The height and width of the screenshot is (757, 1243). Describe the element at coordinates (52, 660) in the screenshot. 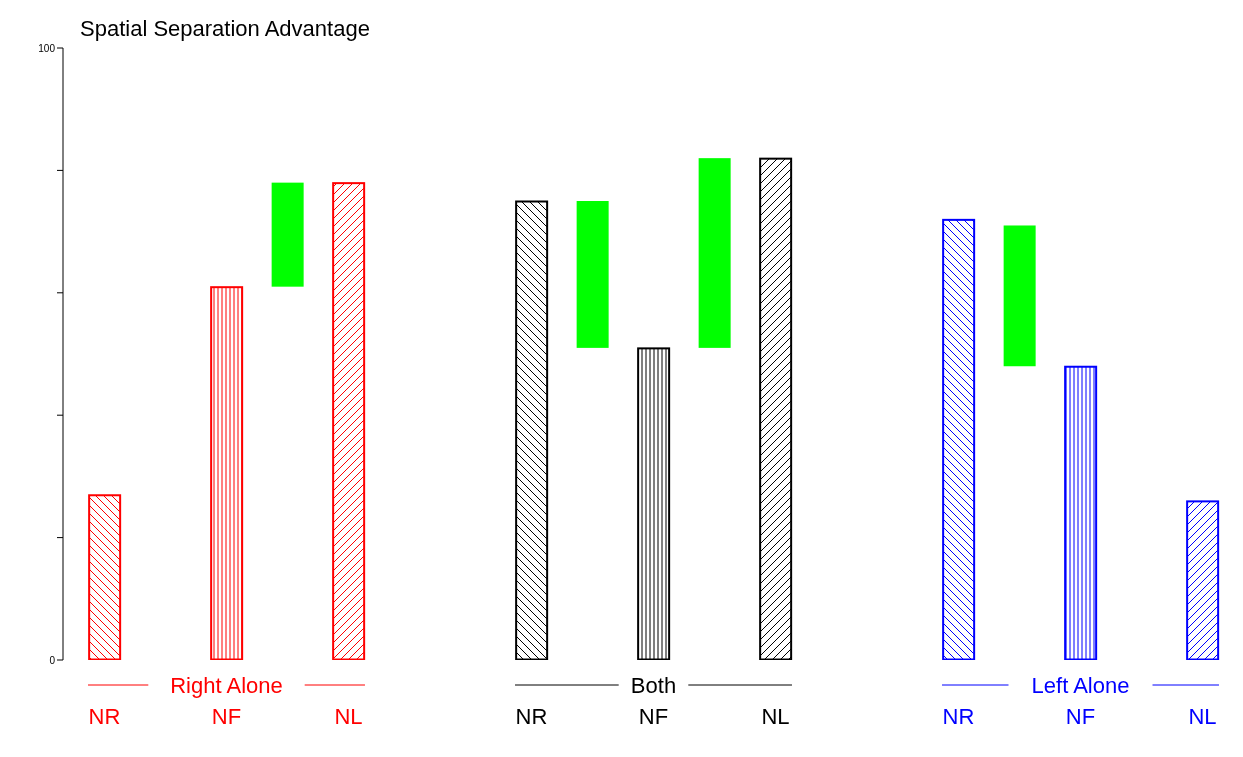

I see `y-tick-label: 0` at that location.